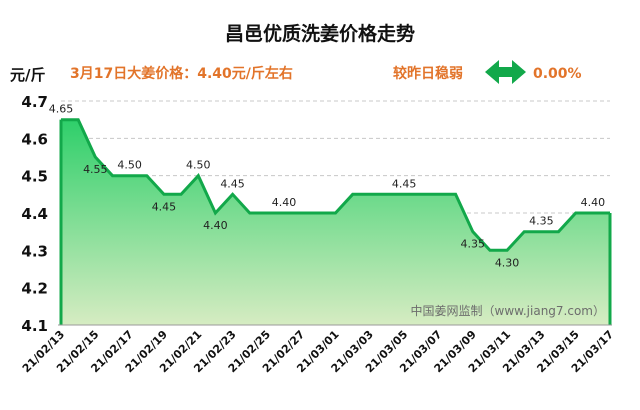 The image size is (640, 410). What do you see at coordinates (508, 310) in the screenshot?
I see `watermark: 中国姜网监制（www.jiang7.com）` at bounding box center [508, 310].